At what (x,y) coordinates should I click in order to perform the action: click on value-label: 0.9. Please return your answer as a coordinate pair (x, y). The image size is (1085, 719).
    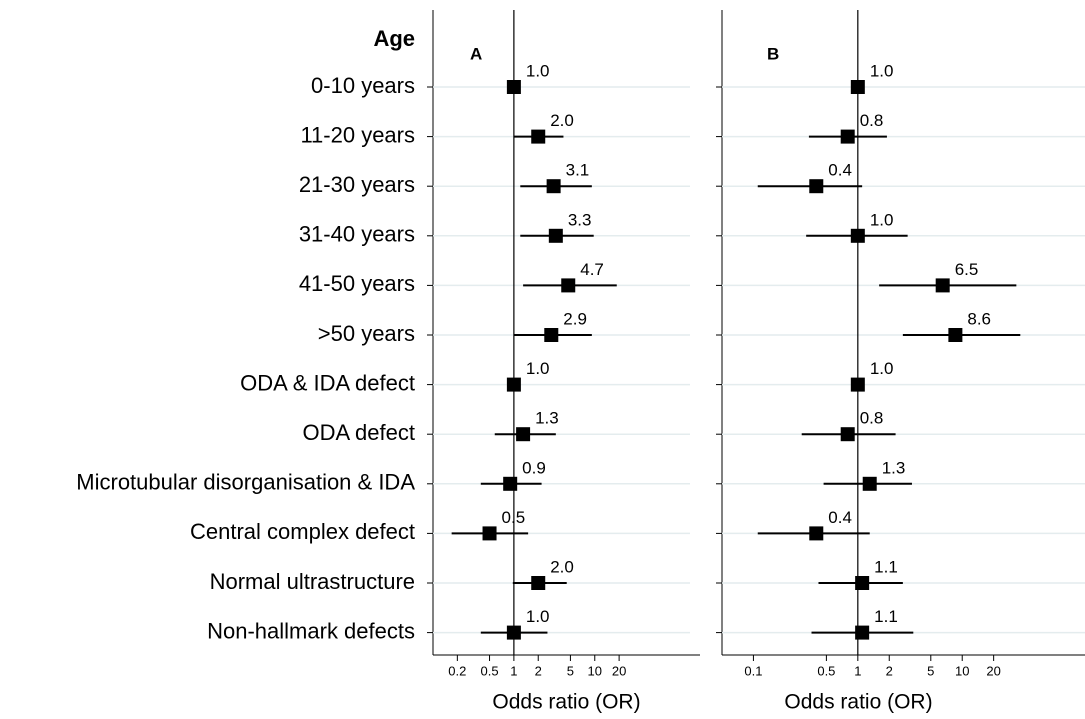
    Looking at the image, I should click on (534, 467).